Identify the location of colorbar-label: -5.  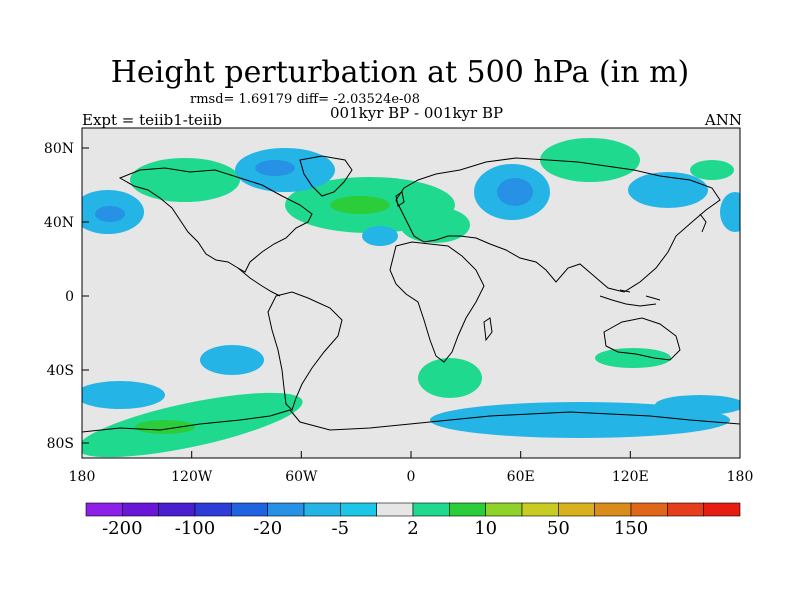
(341, 528).